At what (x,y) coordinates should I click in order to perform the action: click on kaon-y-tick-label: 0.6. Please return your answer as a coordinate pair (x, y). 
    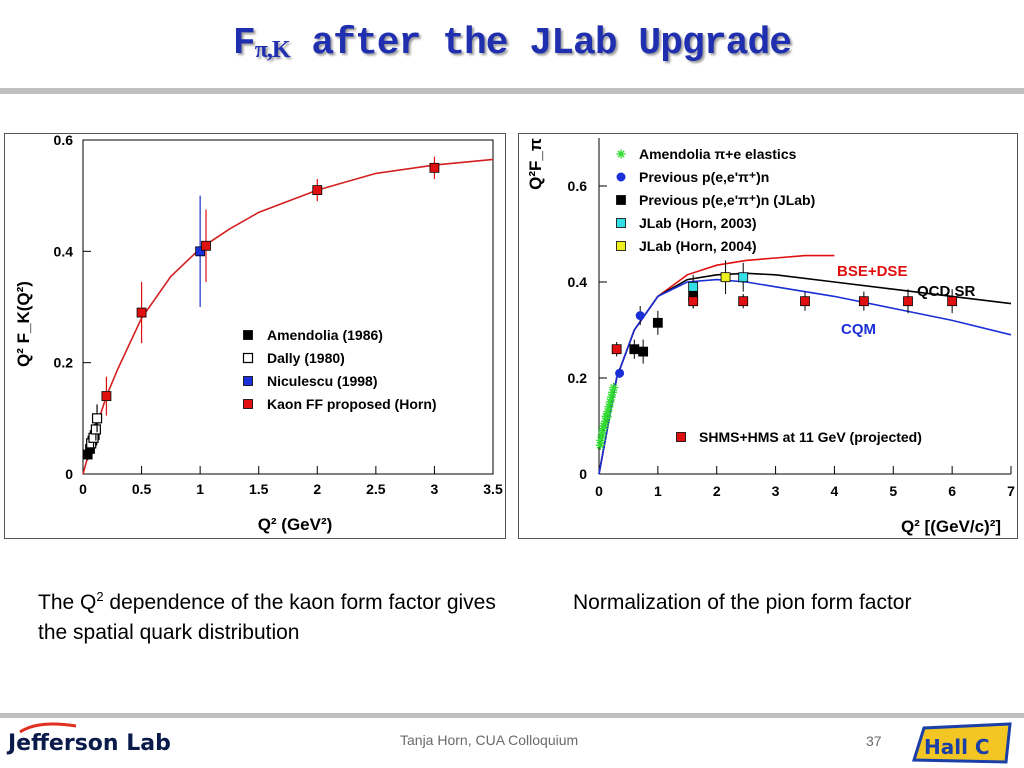
    Looking at the image, I should click on (64, 141).